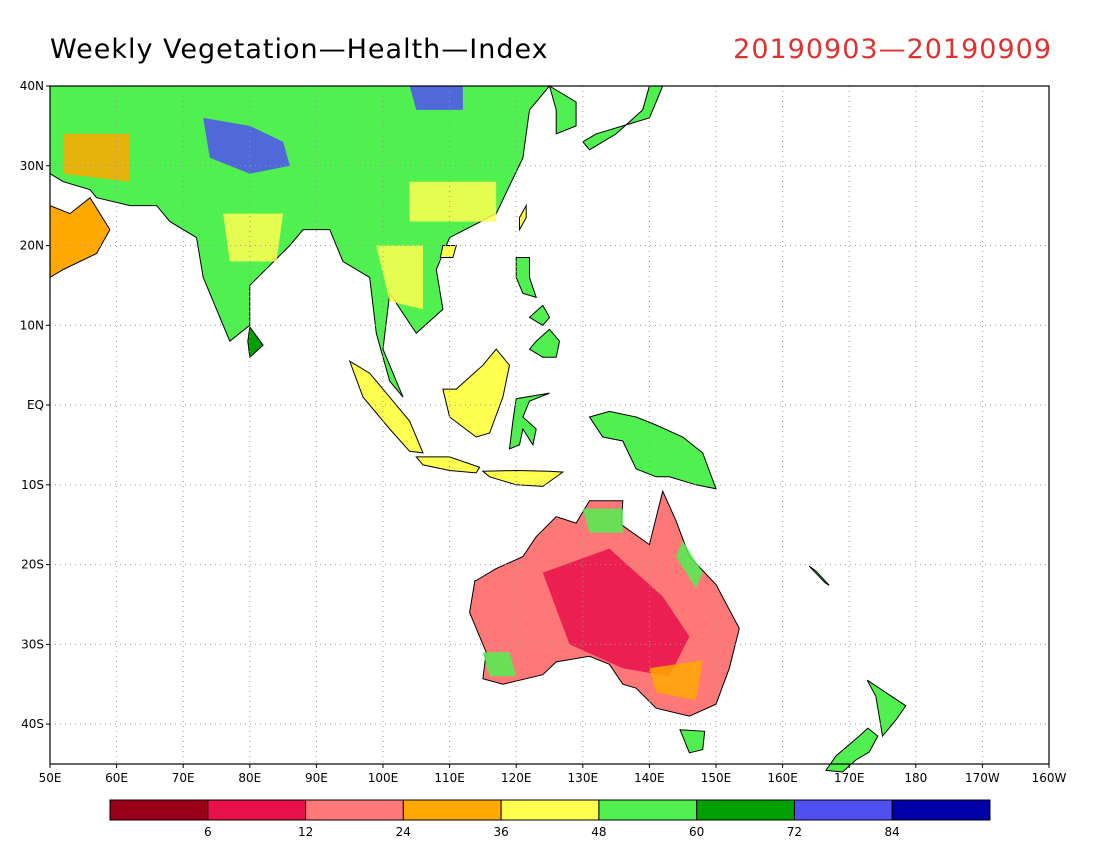 This screenshot has height=850, width=1100. I want to click on lat-tick-label: 10S, so click(32, 485).